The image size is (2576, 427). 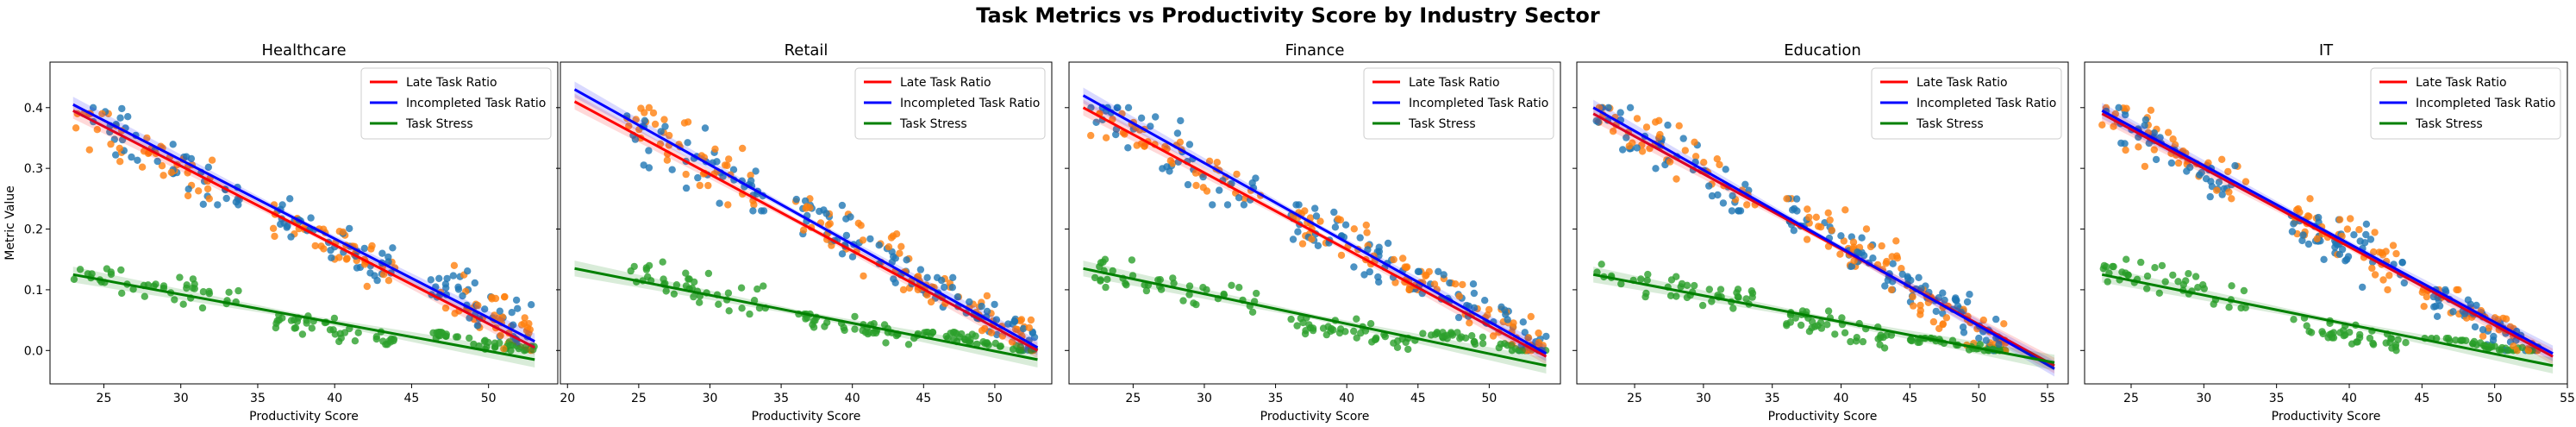 What do you see at coordinates (1315, 232) in the screenshot?
I see `late-task-ratio-regression-line` at bounding box center [1315, 232].